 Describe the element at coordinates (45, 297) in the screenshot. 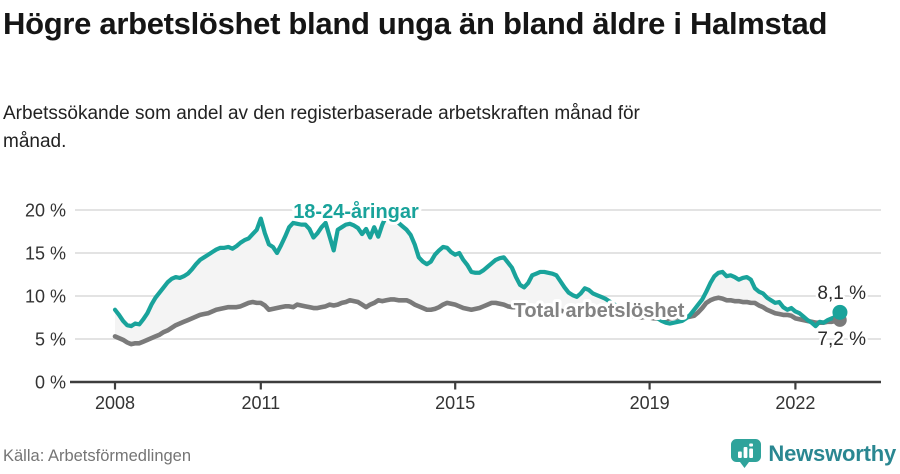

I see `y-tick-label: 10 %` at that location.